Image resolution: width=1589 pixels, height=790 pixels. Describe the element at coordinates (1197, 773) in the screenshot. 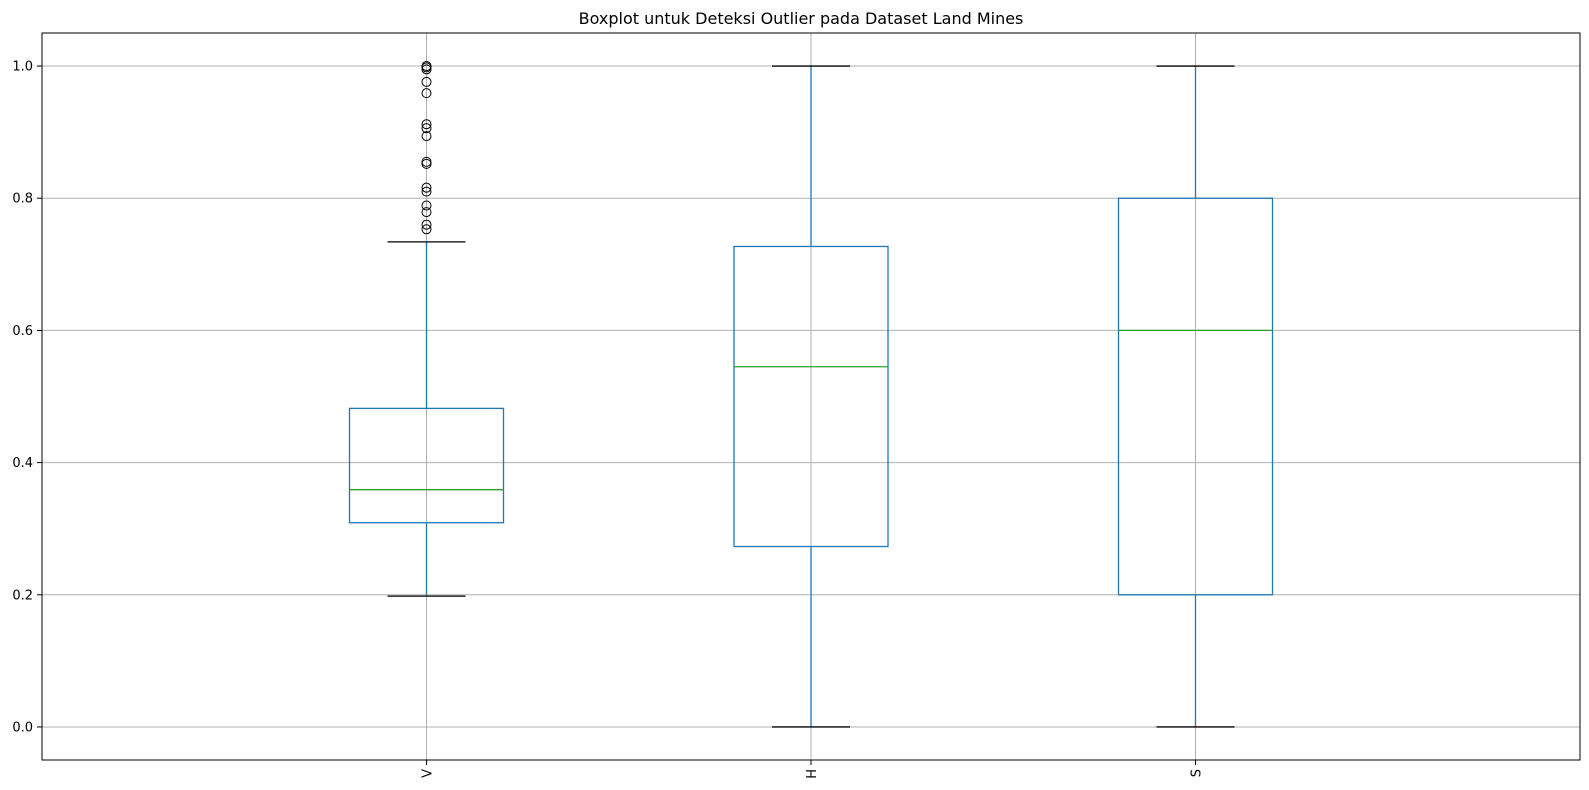

I see `x-tick-label: S` at that location.